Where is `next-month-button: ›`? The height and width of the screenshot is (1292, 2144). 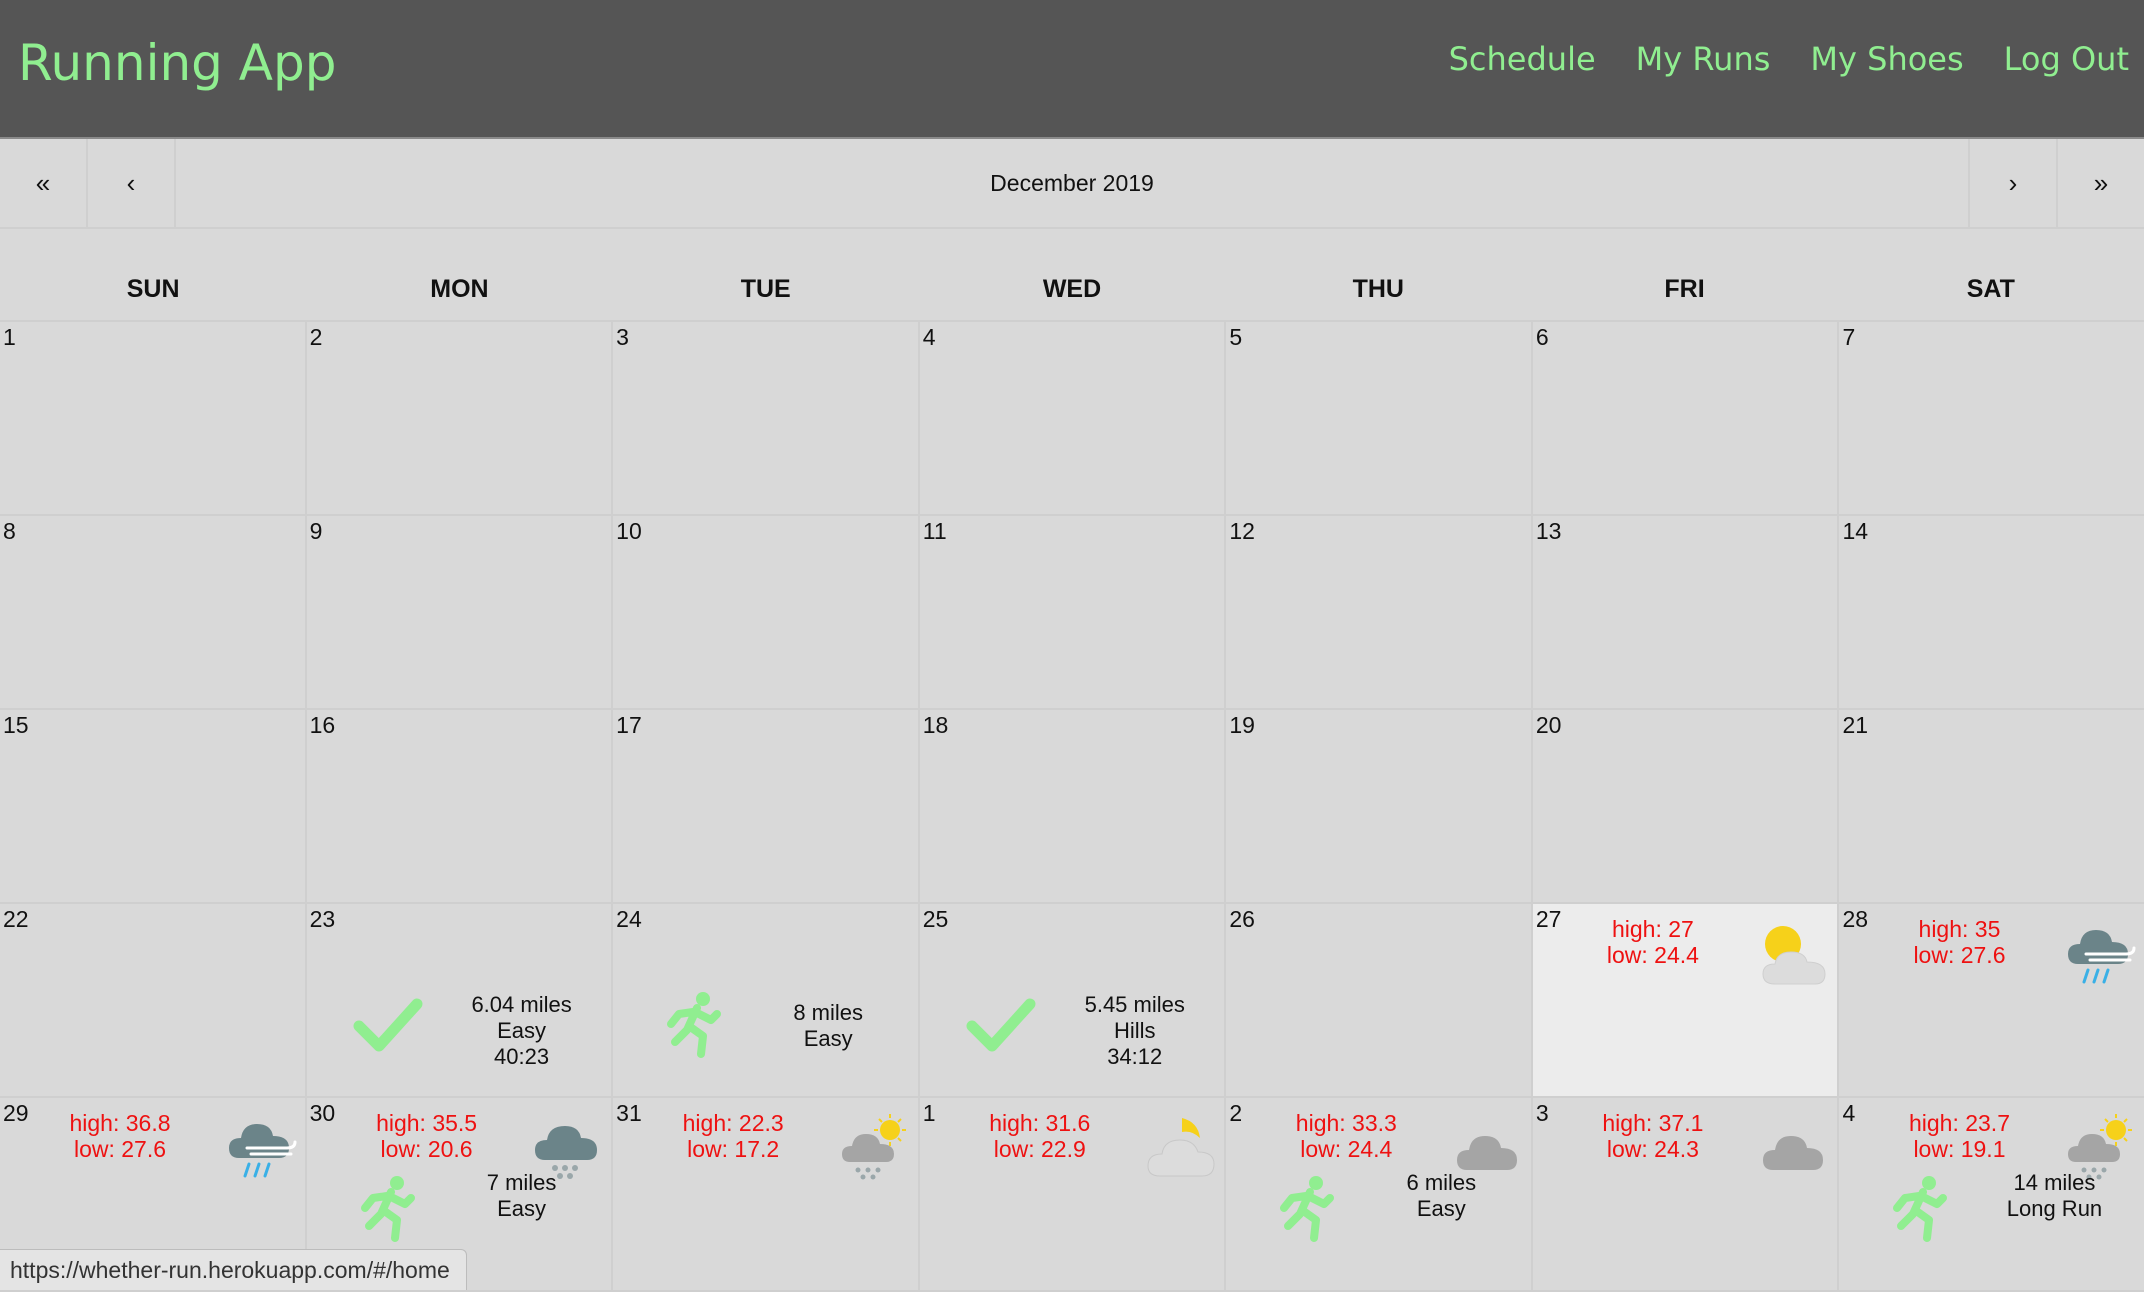
next-month-button: › is located at coordinates (2012, 183).